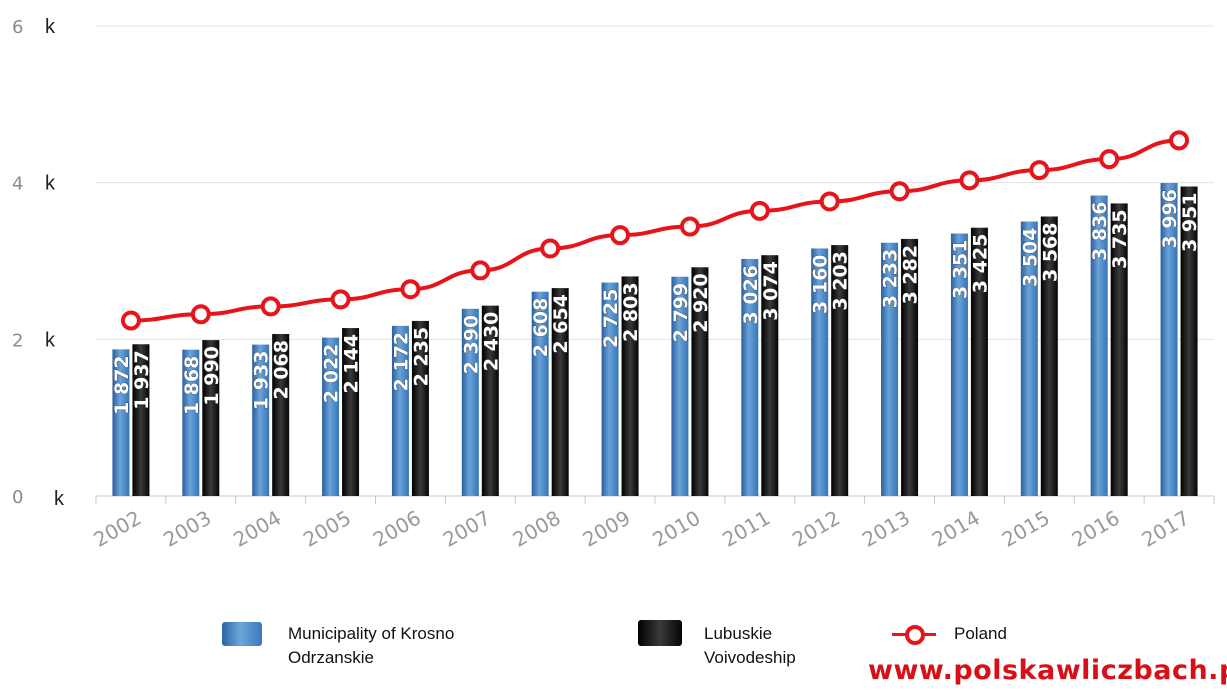 This screenshot has height=691, width=1227. What do you see at coordinates (270, 306) in the screenshot?
I see `poland-point-2004` at bounding box center [270, 306].